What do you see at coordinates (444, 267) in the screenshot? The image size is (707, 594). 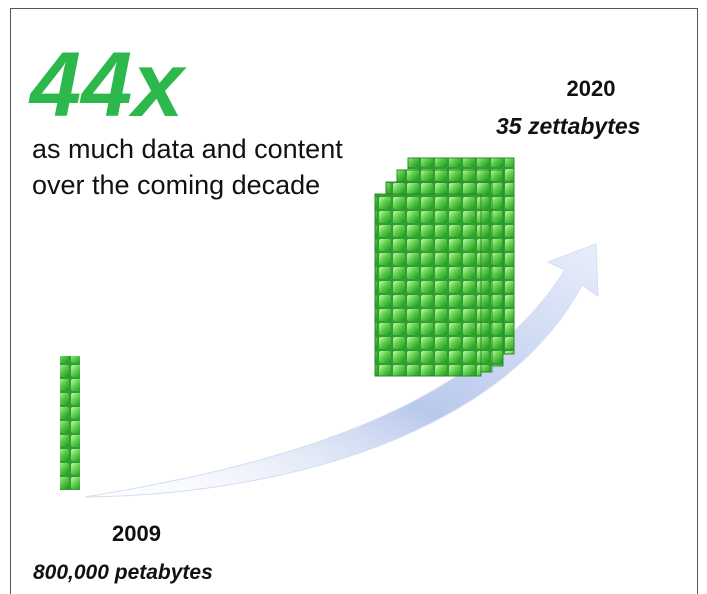 I see `data-block-2020` at bounding box center [444, 267].